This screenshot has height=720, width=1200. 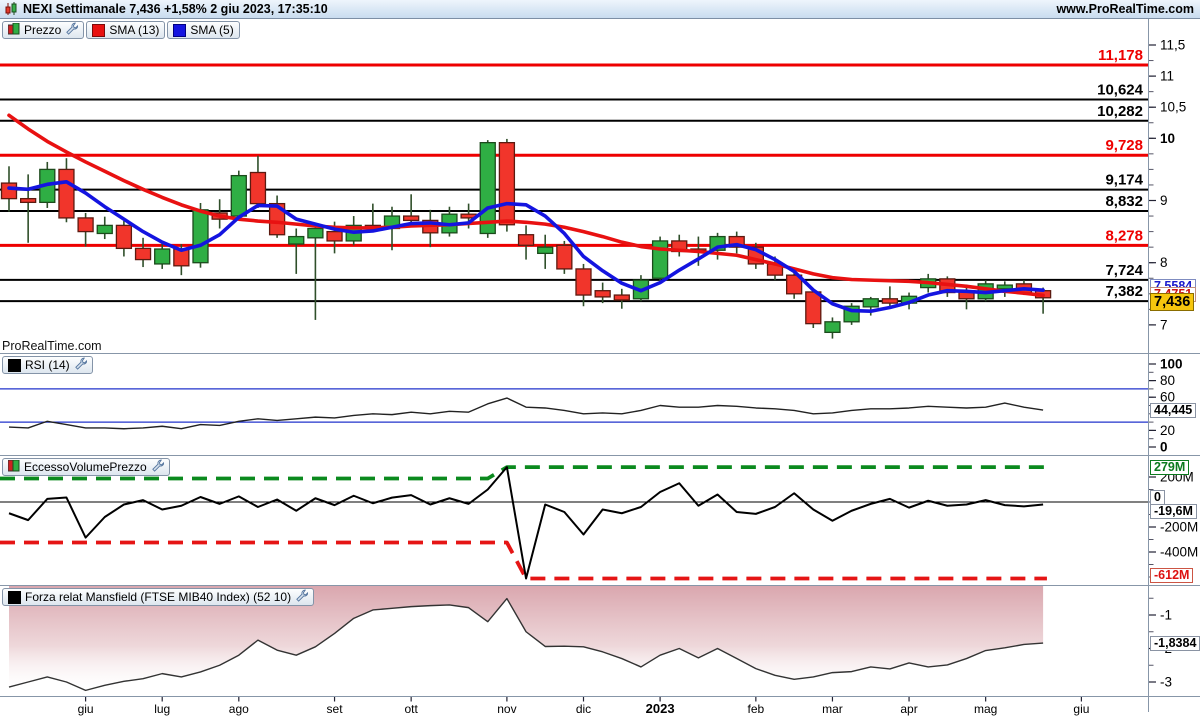 What do you see at coordinates (1173, 511) in the screenshot?
I see `volume-value-tag: -19,6M` at bounding box center [1173, 511].